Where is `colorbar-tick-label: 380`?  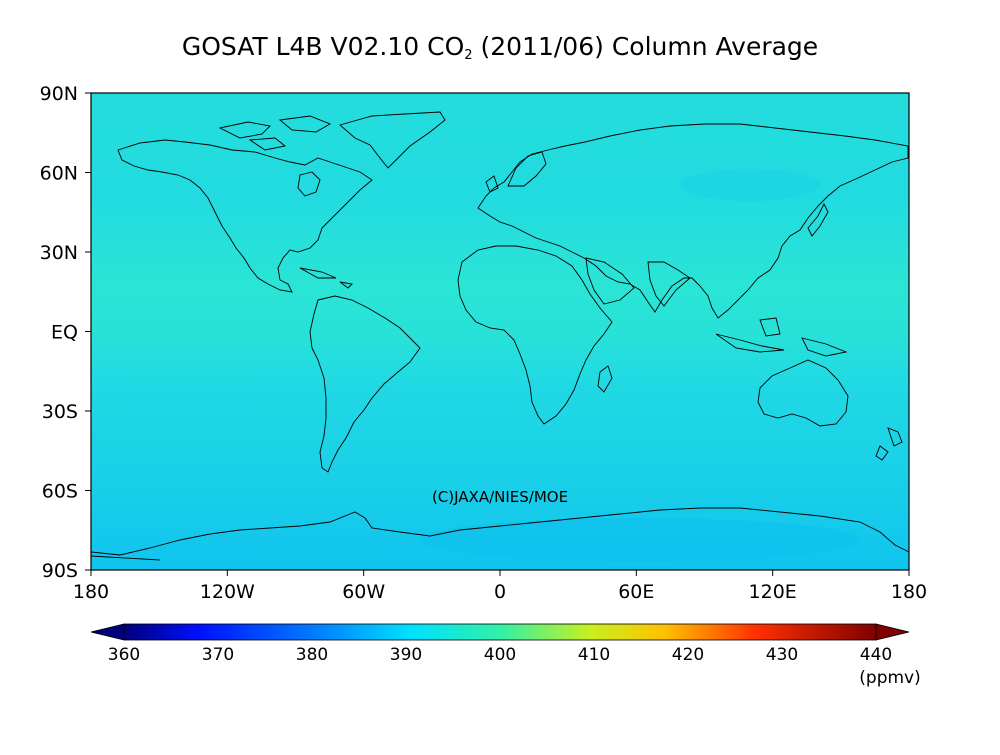 colorbar-tick-label: 380 is located at coordinates (312, 655).